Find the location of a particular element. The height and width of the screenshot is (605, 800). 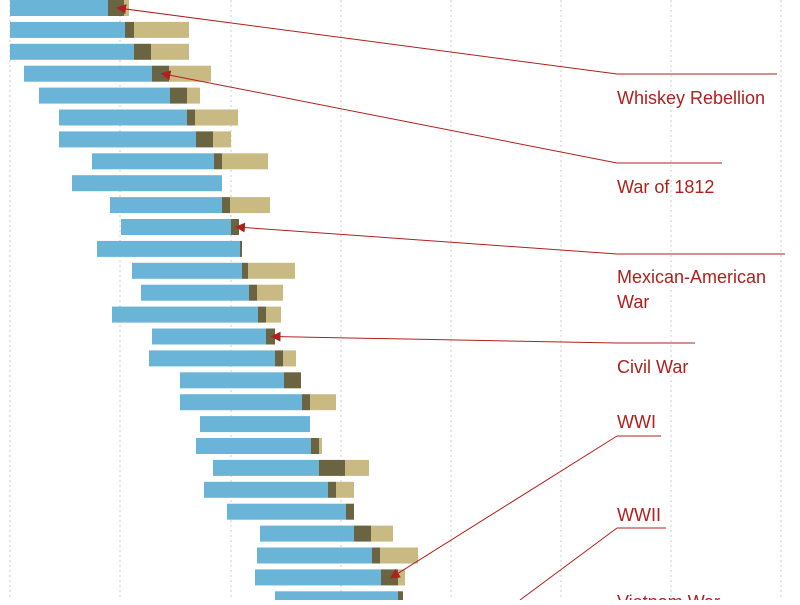

annotation: Vietnam War is located at coordinates (668, 598).